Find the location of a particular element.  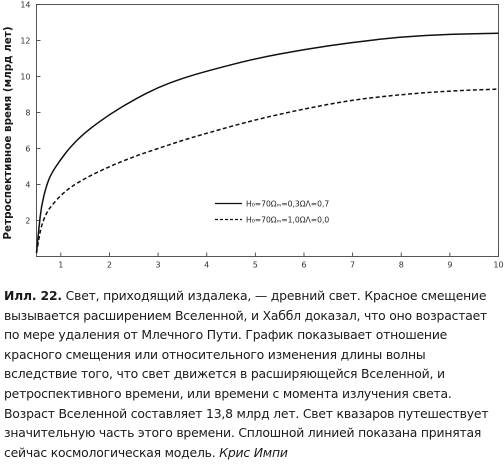

x-tick-label: 1 is located at coordinates (60, 265).